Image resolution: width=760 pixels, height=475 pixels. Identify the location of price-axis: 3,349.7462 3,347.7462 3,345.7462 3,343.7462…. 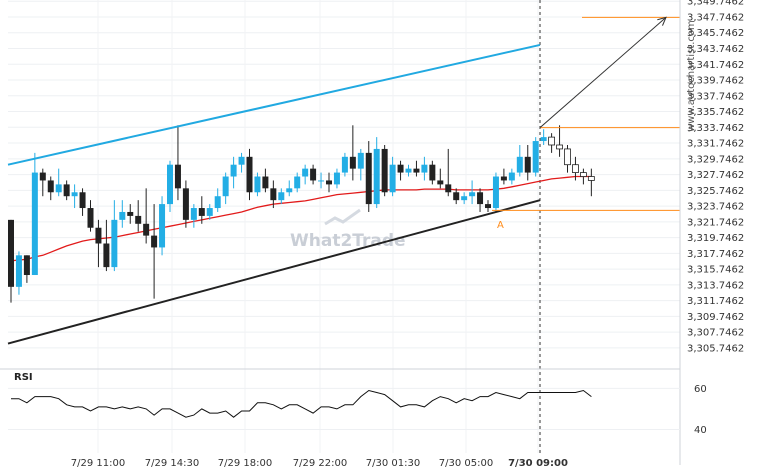
(711, 232).